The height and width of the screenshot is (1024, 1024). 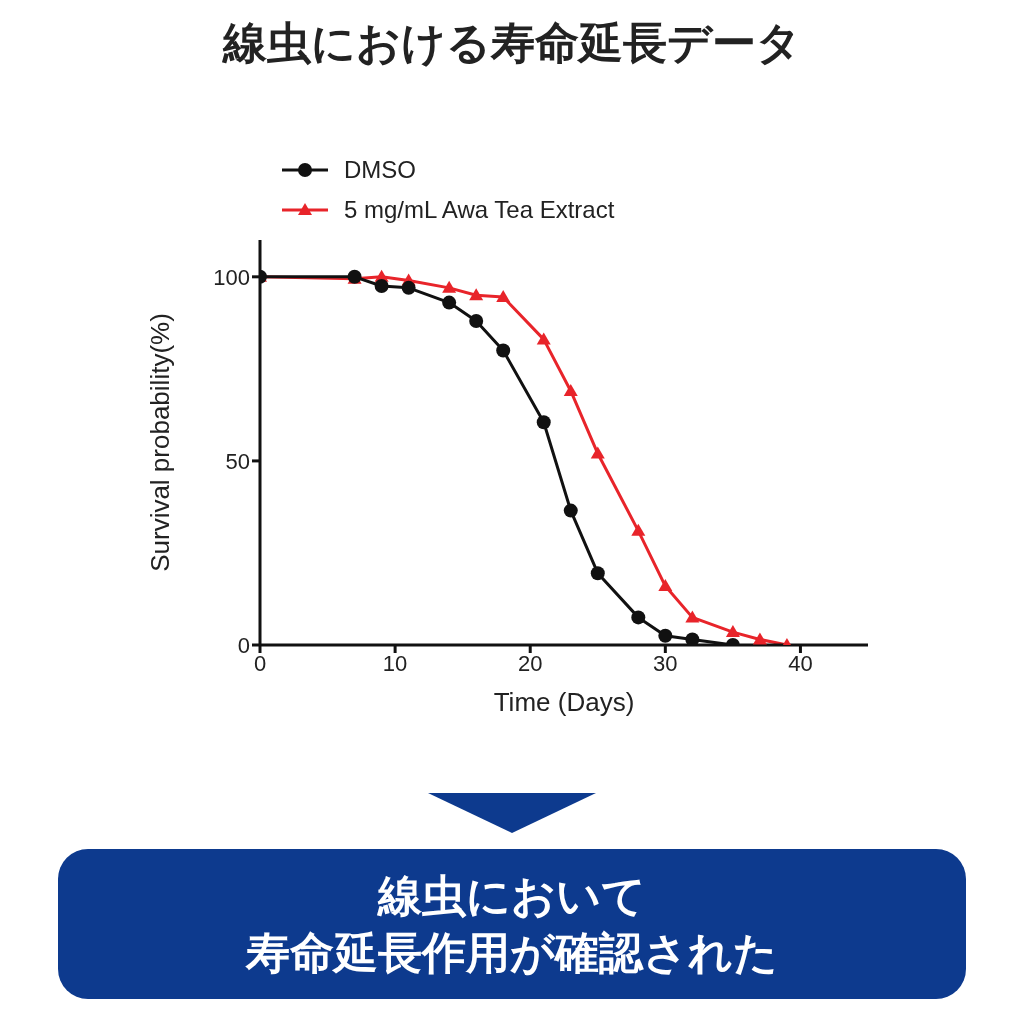 What do you see at coordinates (231, 277) in the screenshot?
I see `y-tick-label: 100` at bounding box center [231, 277].